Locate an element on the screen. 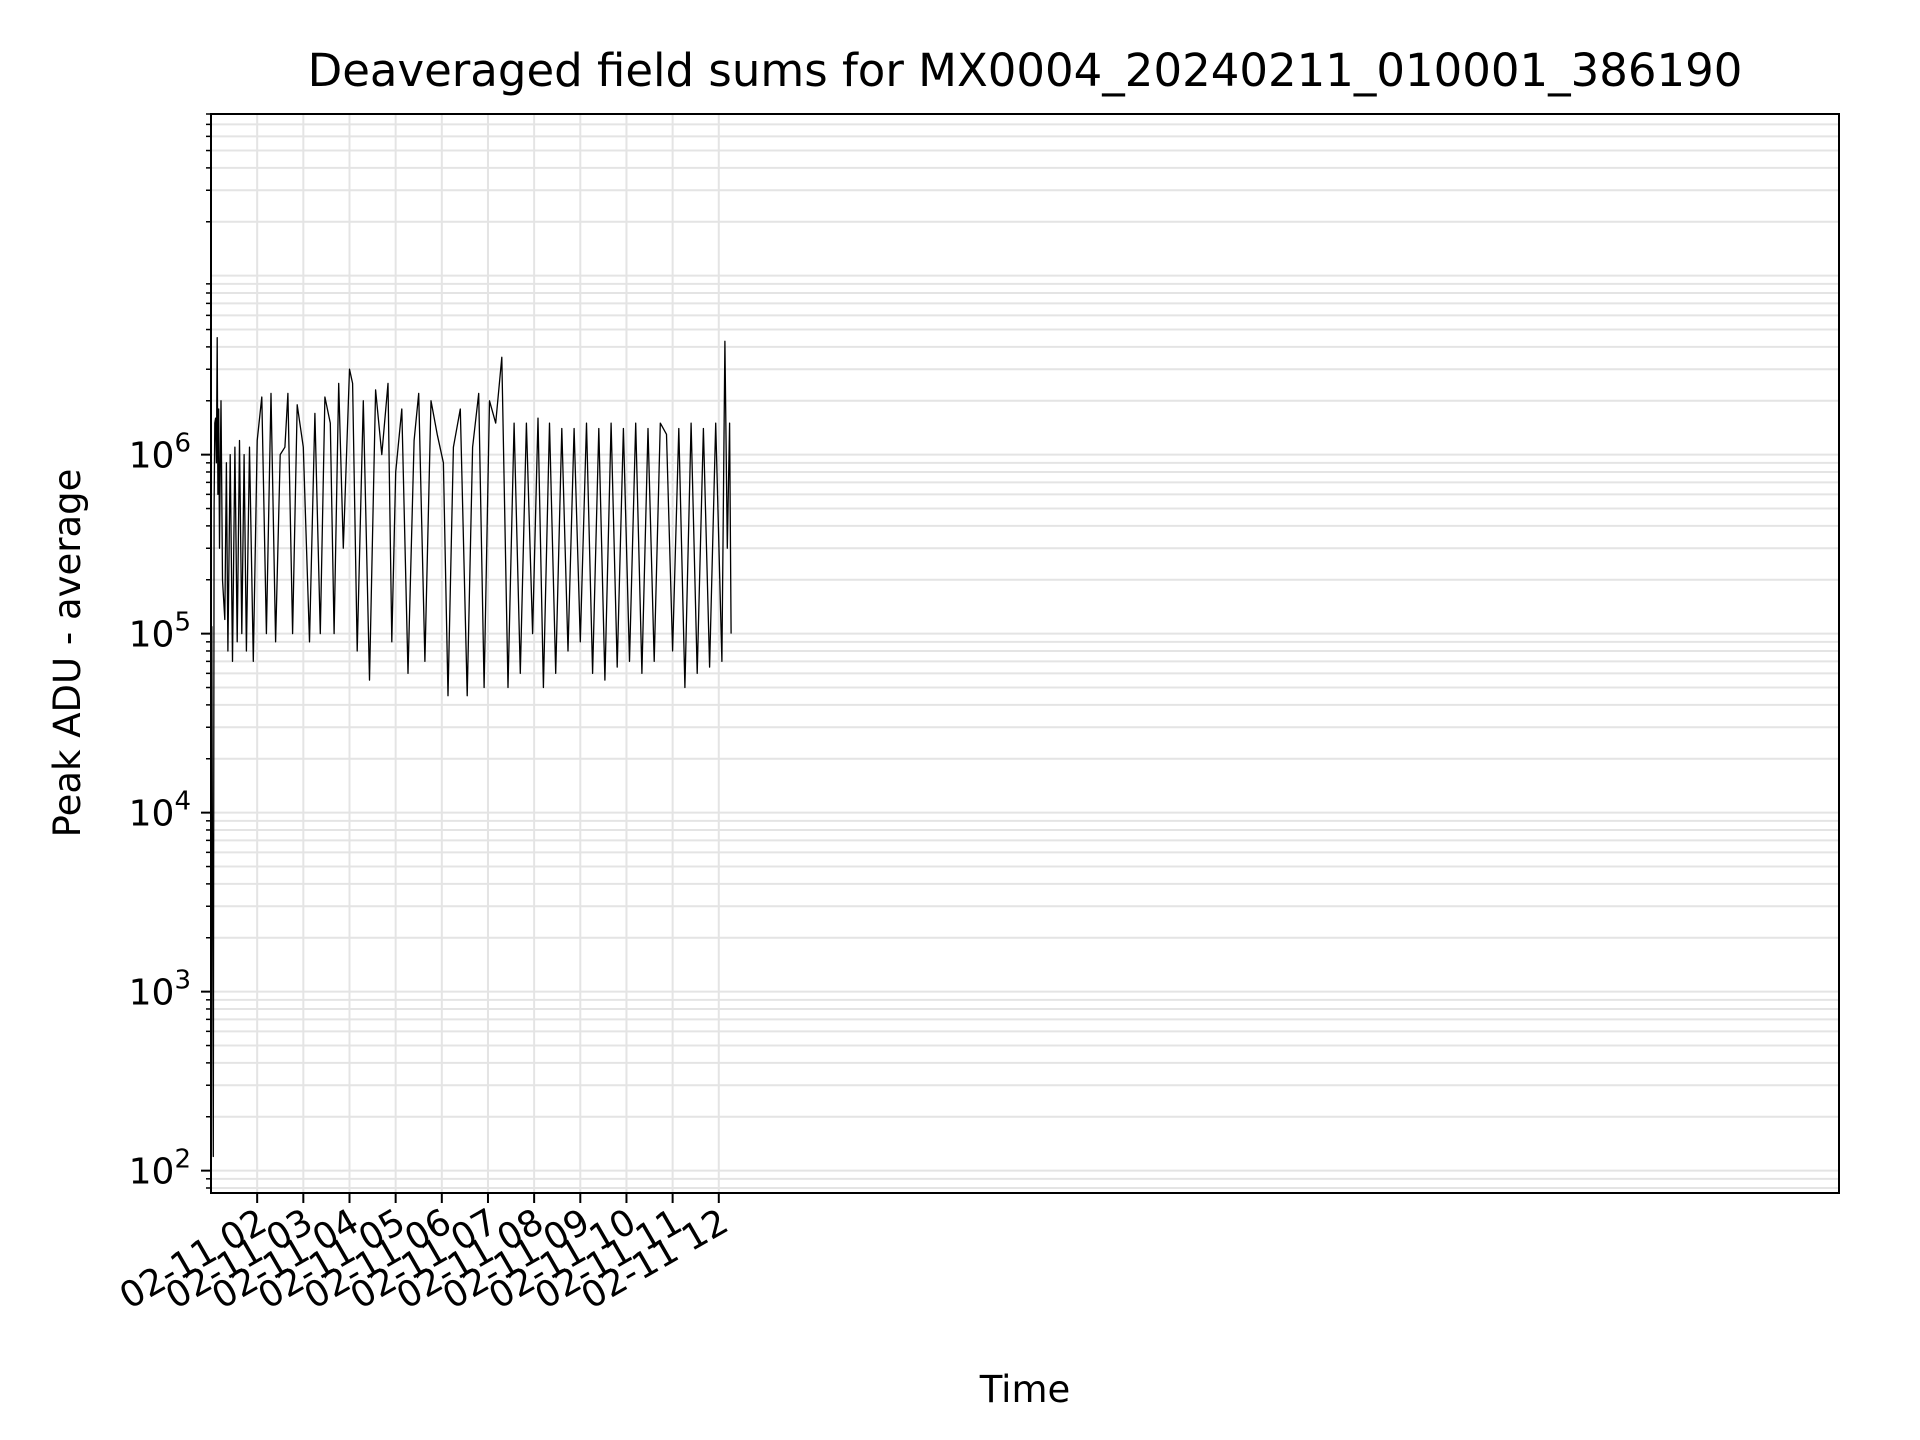  y-tick-label: 10³ is located at coordinates (160, 990).